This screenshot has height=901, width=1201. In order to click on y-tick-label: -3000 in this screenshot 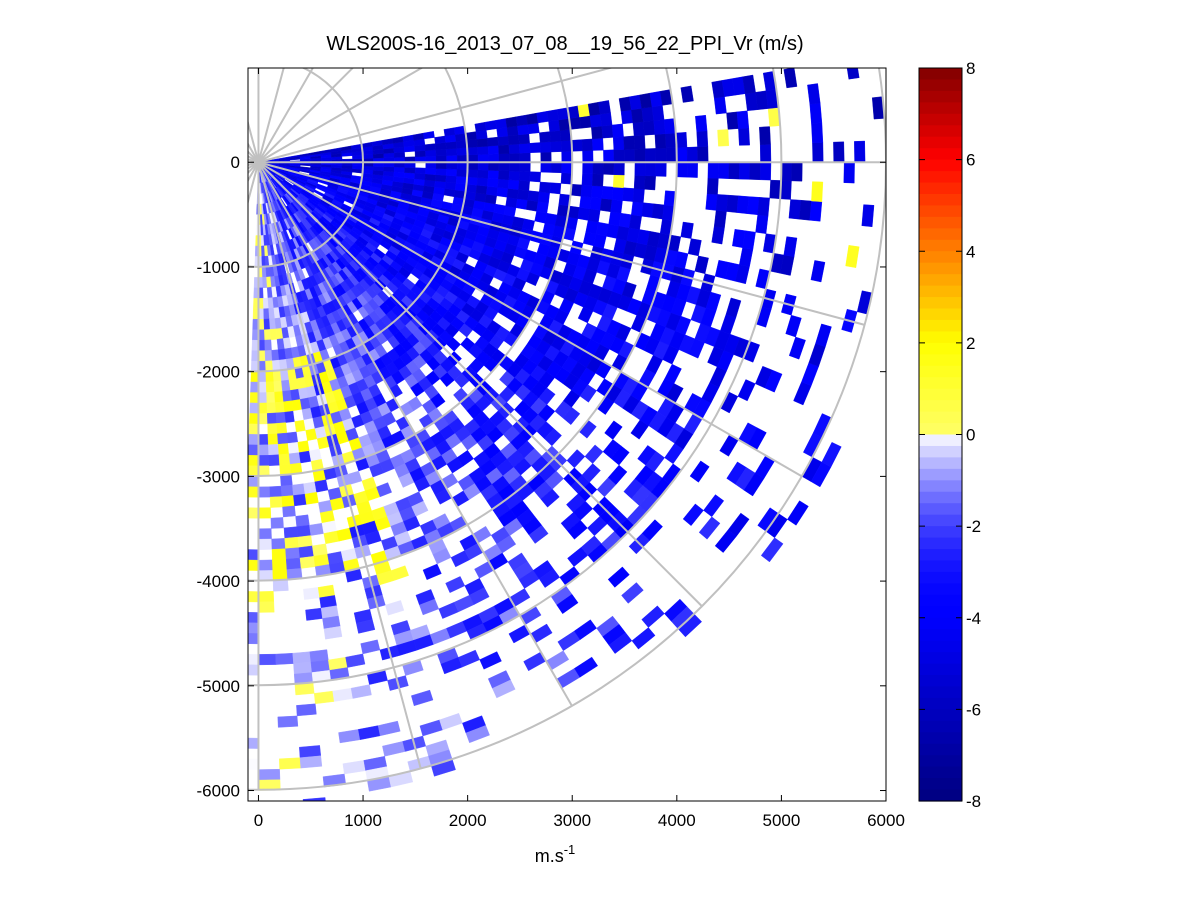, I will do `click(218, 476)`.